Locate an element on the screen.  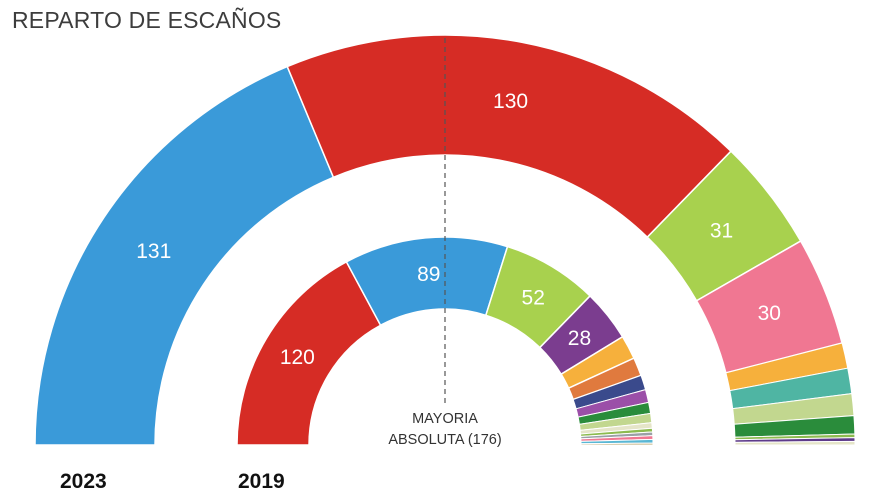
seats-2023-data-label: 30 is located at coordinates (769, 313).